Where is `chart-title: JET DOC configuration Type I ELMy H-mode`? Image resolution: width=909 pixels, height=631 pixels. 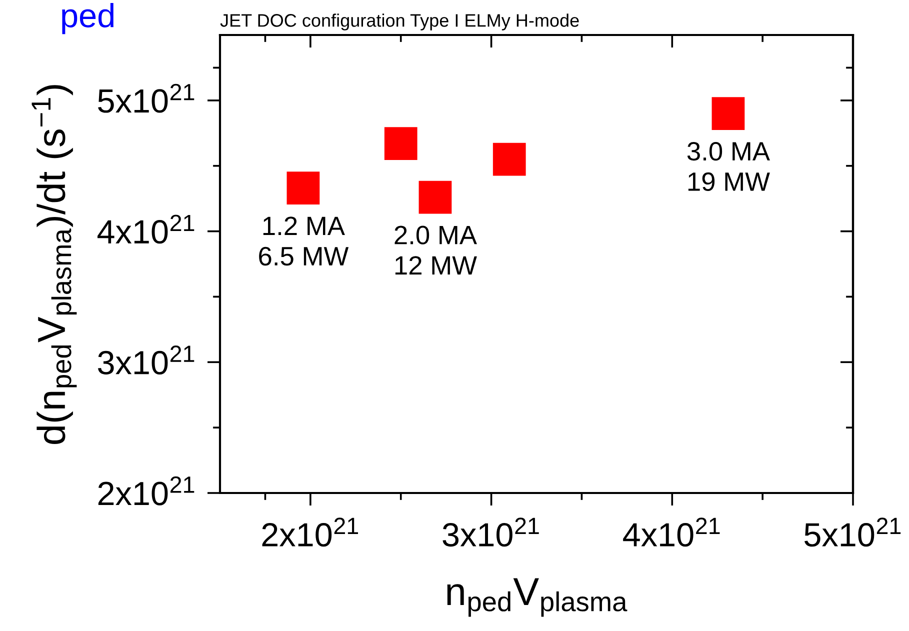
chart-title: JET DOC configuration Type I ELMy H-mode is located at coordinates (399, 22).